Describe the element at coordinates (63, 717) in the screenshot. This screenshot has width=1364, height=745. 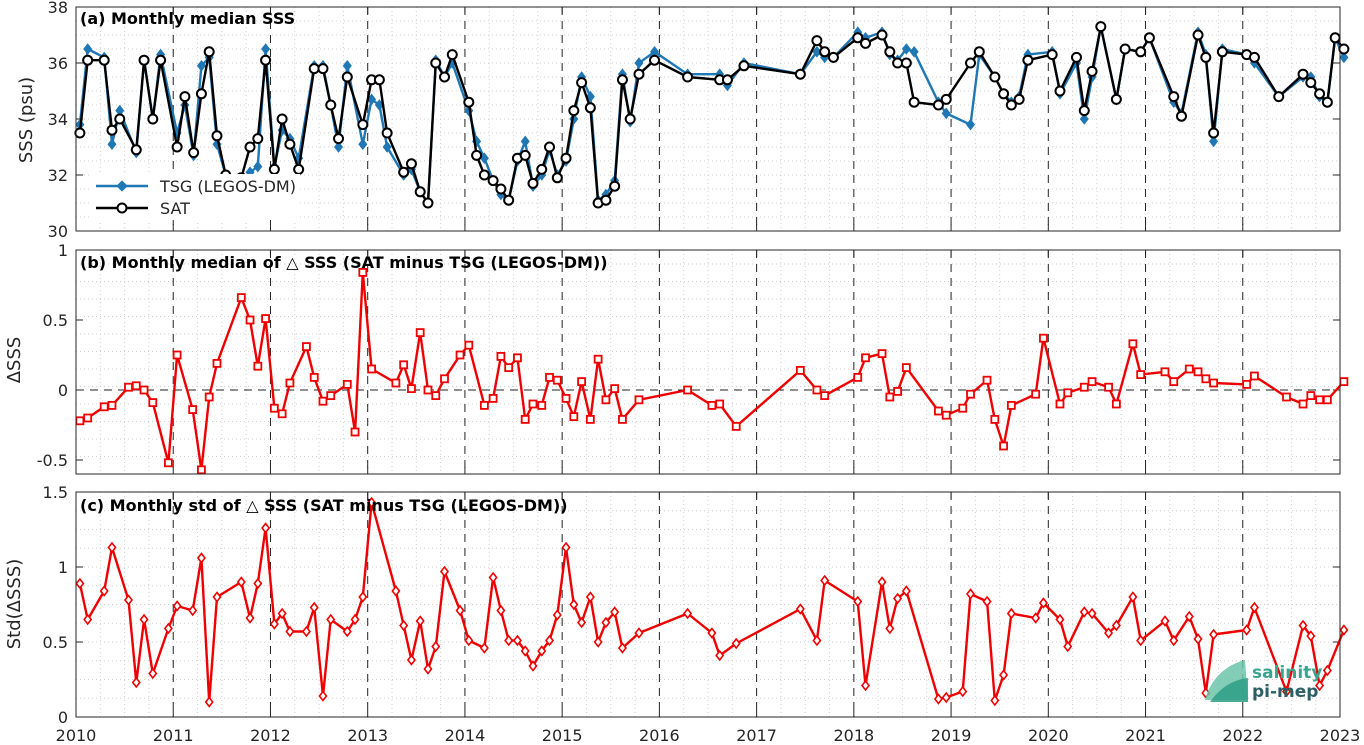
I see `y-tick-label: 0` at that location.